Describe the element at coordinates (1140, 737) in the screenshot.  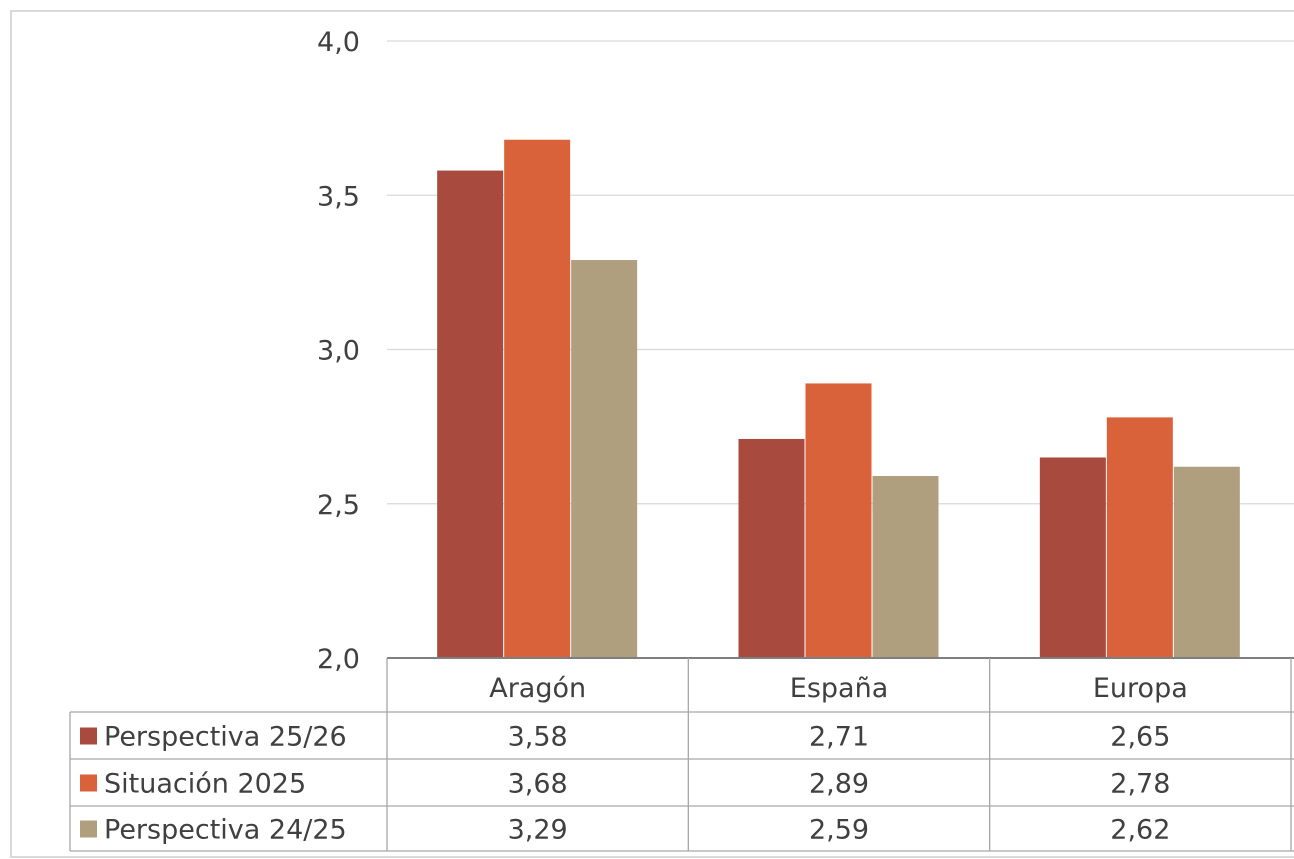
I see `data-value: 2,65` at that location.